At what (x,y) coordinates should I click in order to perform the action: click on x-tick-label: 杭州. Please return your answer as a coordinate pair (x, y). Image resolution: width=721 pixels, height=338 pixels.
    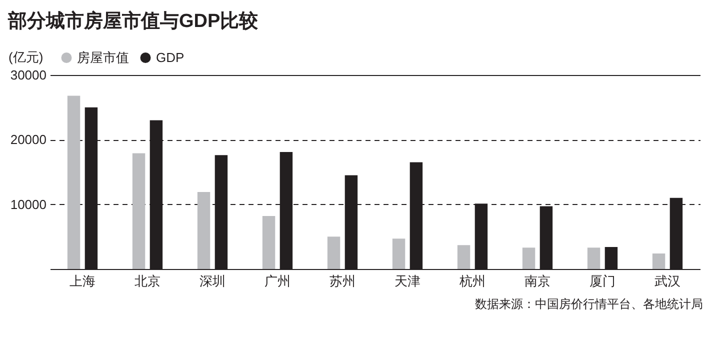
    Looking at the image, I should click on (472, 281).